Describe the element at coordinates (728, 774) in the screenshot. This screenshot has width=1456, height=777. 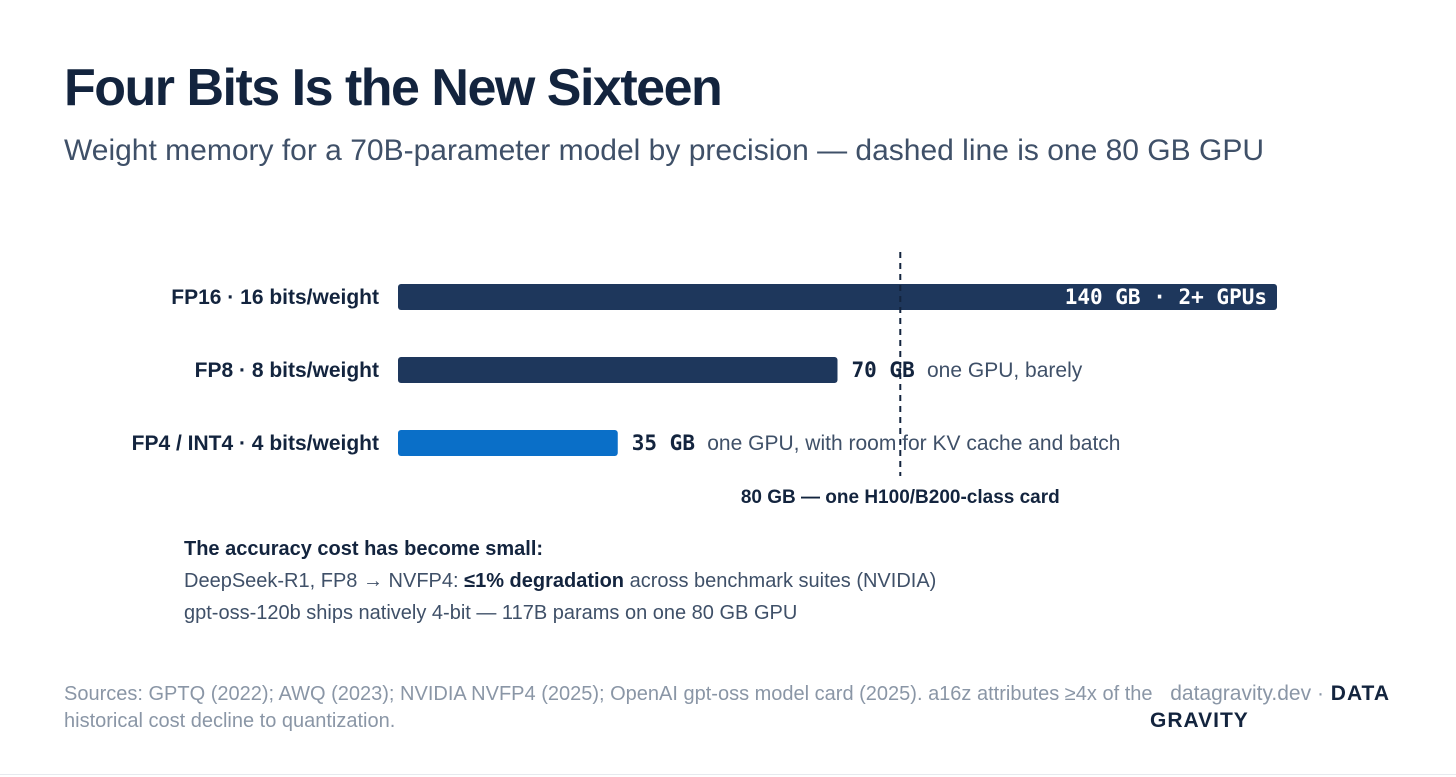
I see `footer-divider` at that location.